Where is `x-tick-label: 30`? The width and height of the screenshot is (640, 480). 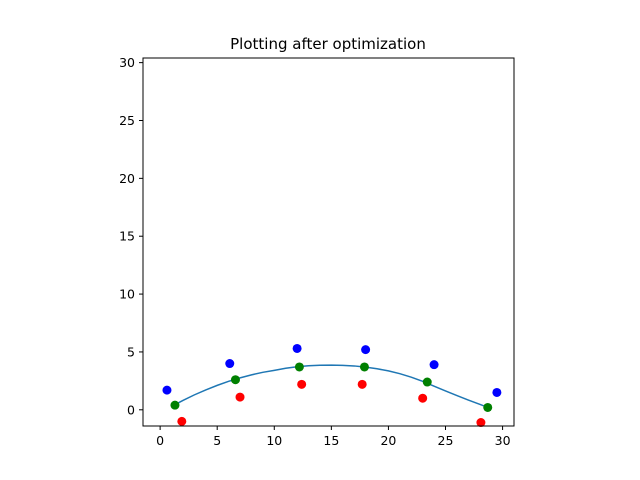
x-tick-label: 30 is located at coordinates (503, 440).